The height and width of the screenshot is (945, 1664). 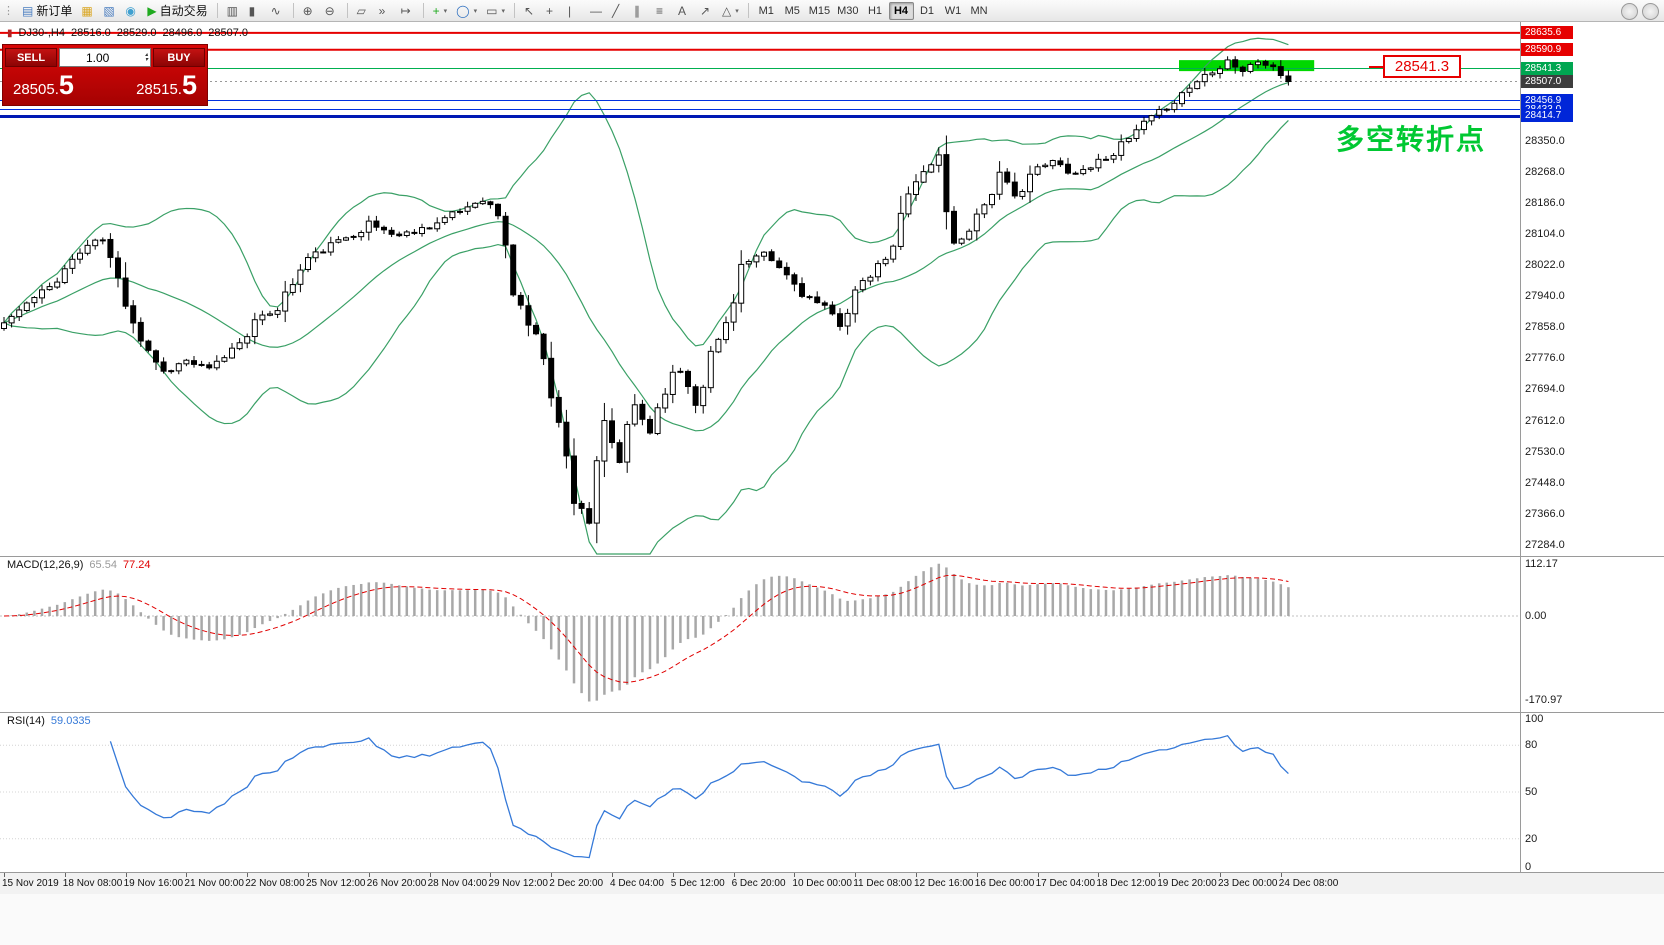 I want to click on time-label: 11 Dec 08:00, so click(x=882, y=883).